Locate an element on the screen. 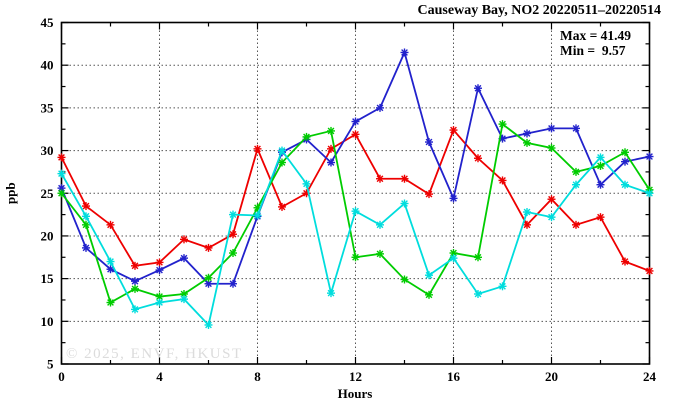  y-tick-label: 20 is located at coordinates (47, 235).